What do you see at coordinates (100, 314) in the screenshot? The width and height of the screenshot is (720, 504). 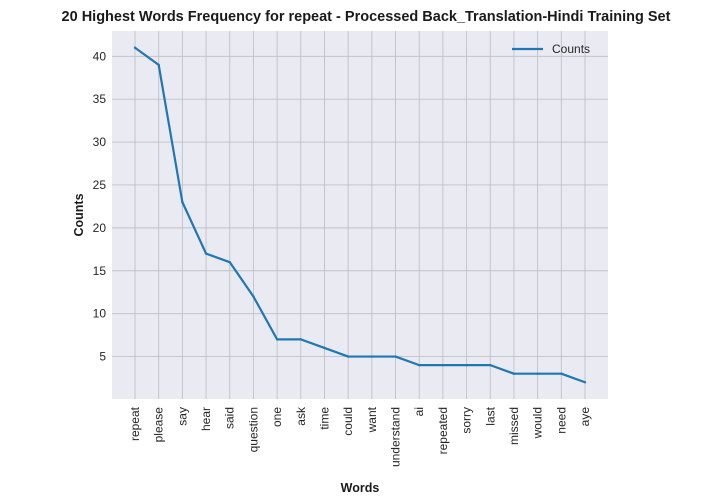 I see `y-tick-label: 10` at bounding box center [100, 314].